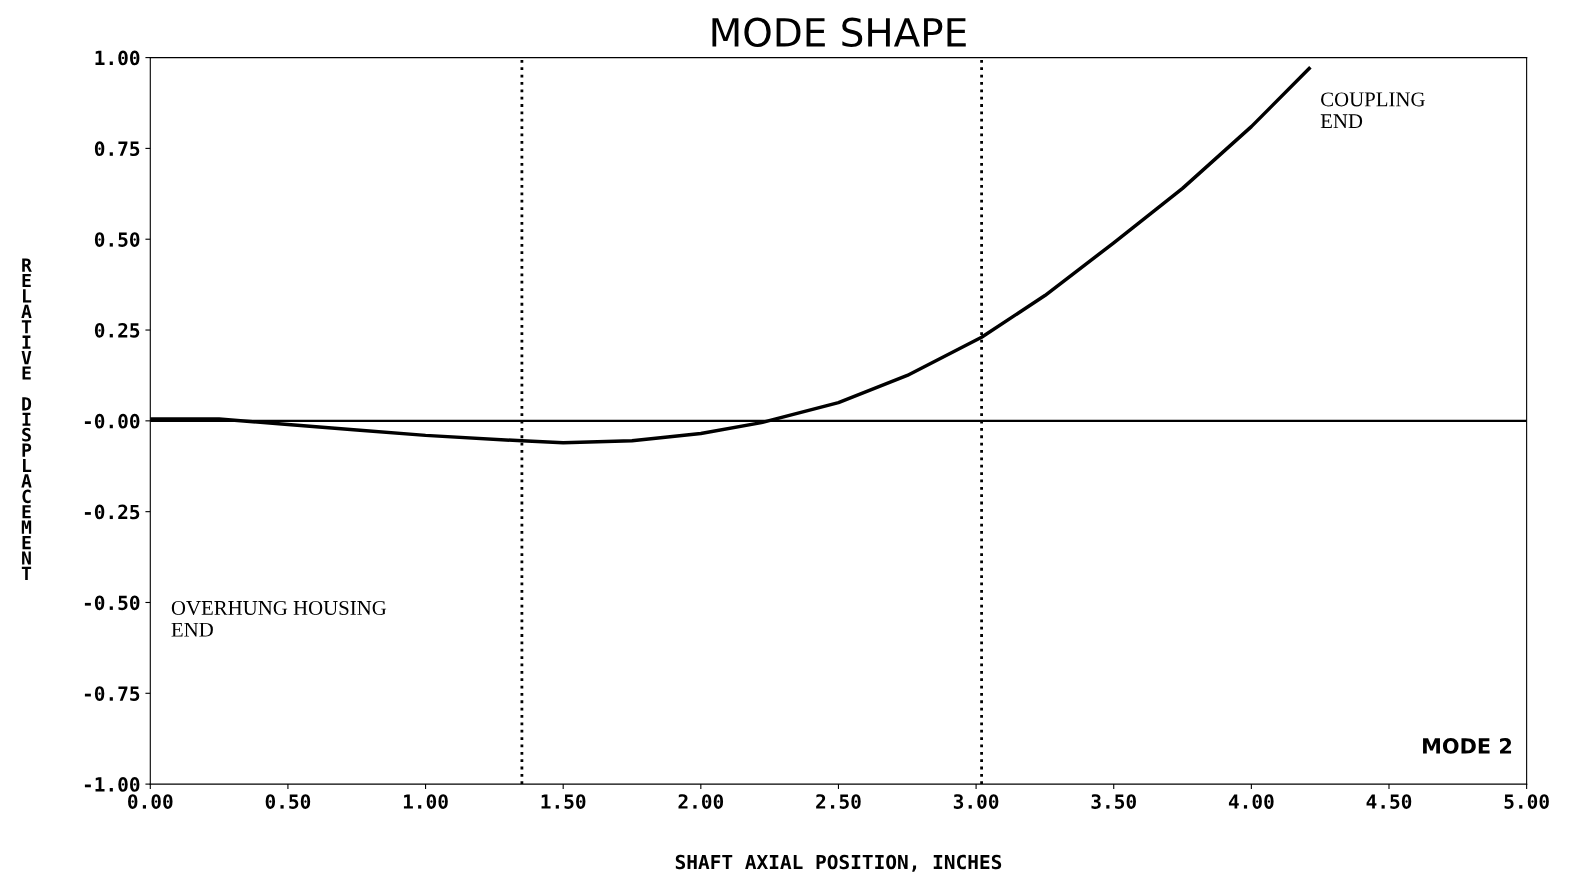 This screenshot has height=886, width=1582. What do you see at coordinates (288, 801) in the screenshot?
I see `x-tick-label: 0.50` at bounding box center [288, 801].